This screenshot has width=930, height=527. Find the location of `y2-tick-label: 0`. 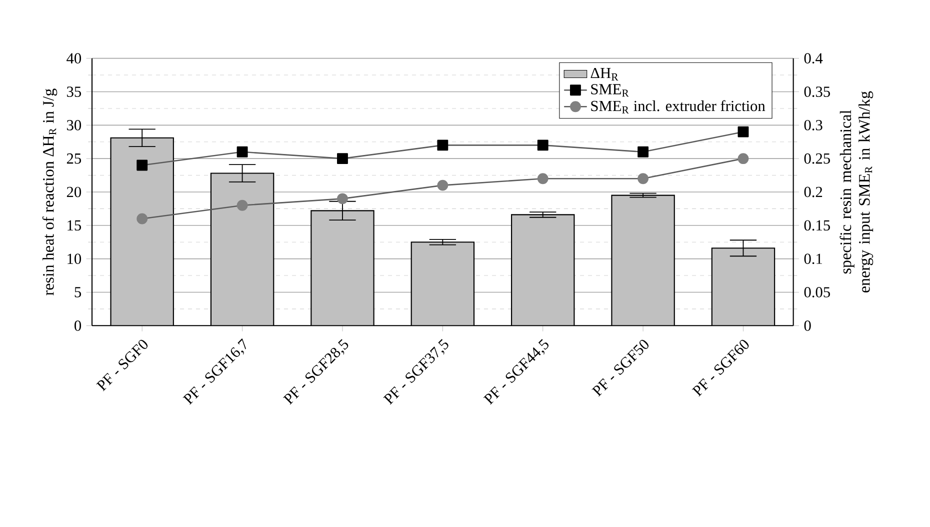

y2-tick-label: 0 is located at coordinates (807, 325).